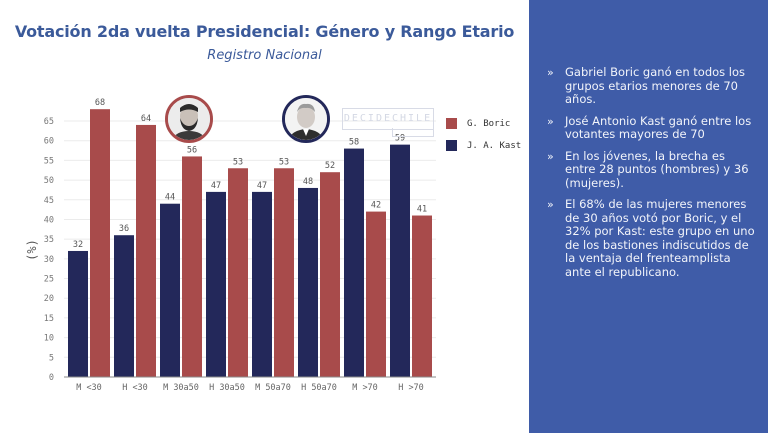  I want to click on data-label: 56, so click(192, 150).